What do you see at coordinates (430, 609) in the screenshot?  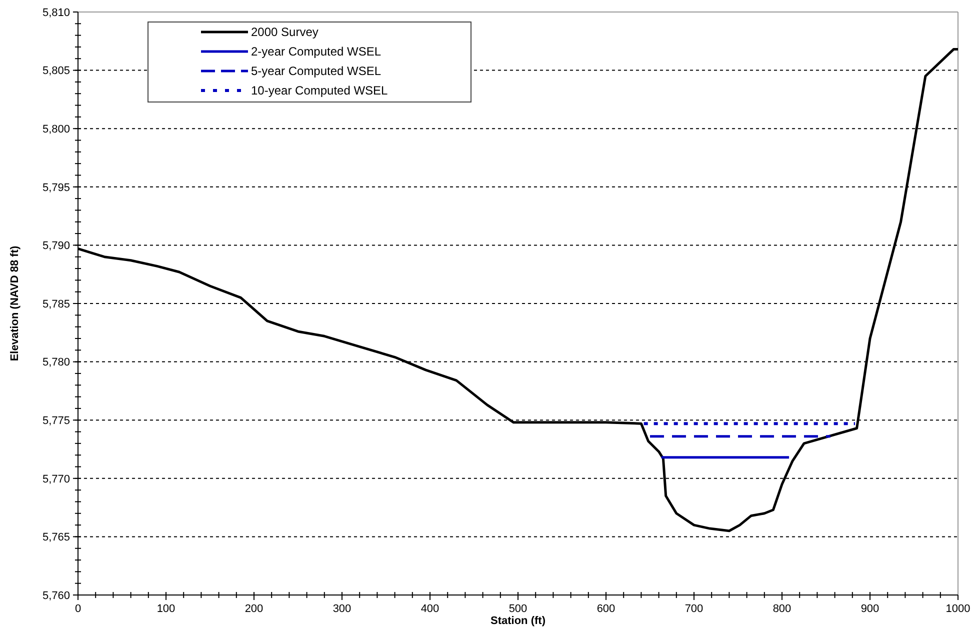 I see `x-tick-label: 400` at bounding box center [430, 609].